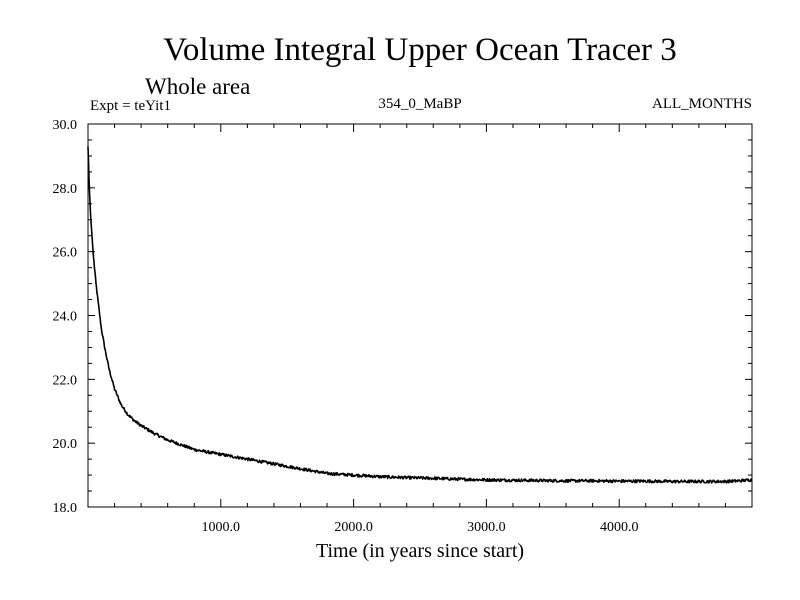  What do you see at coordinates (419, 50) in the screenshot?
I see `chart-title: Volume Integral Upper Ocean Tracer 3` at bounding box center [419, 50].